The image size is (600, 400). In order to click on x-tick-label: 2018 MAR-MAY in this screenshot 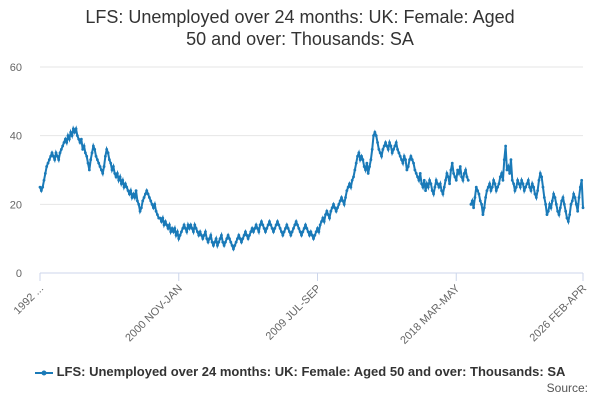, I will do `click(430, 314)`.